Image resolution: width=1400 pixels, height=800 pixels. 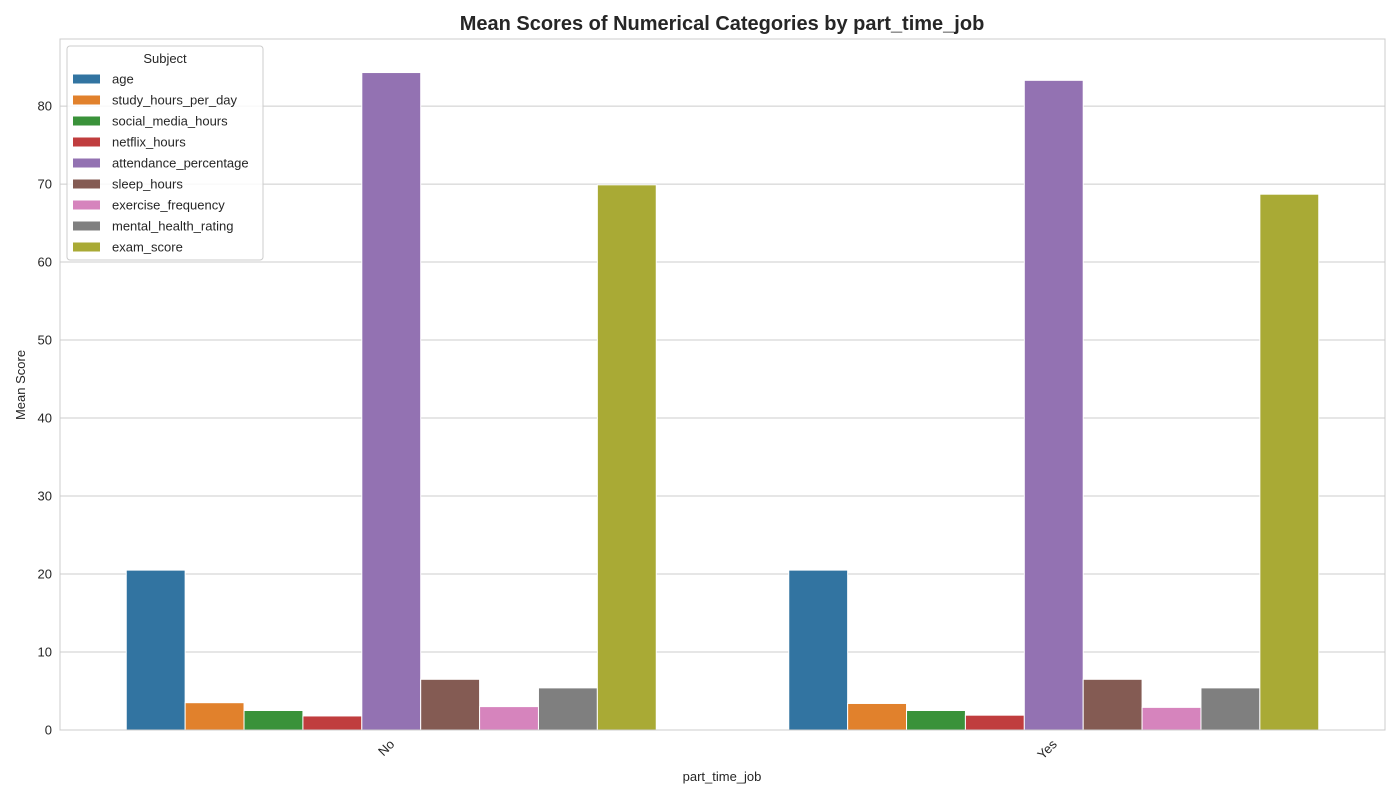 I want to click on bar-mental_health_rating-Yes, so click(x=1230, y=709).